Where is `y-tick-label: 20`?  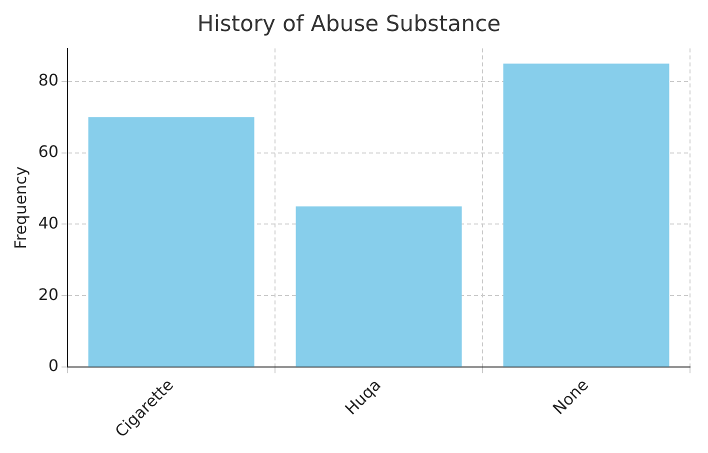
y-tick-label: 20 is located at coordinates (48, 294).